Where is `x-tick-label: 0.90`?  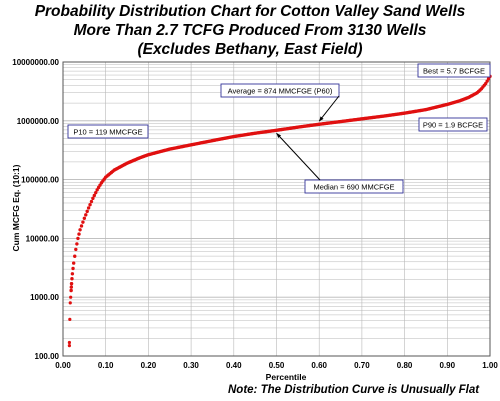 x-tick-label: 0.90 is located at coordinates (448, 365).